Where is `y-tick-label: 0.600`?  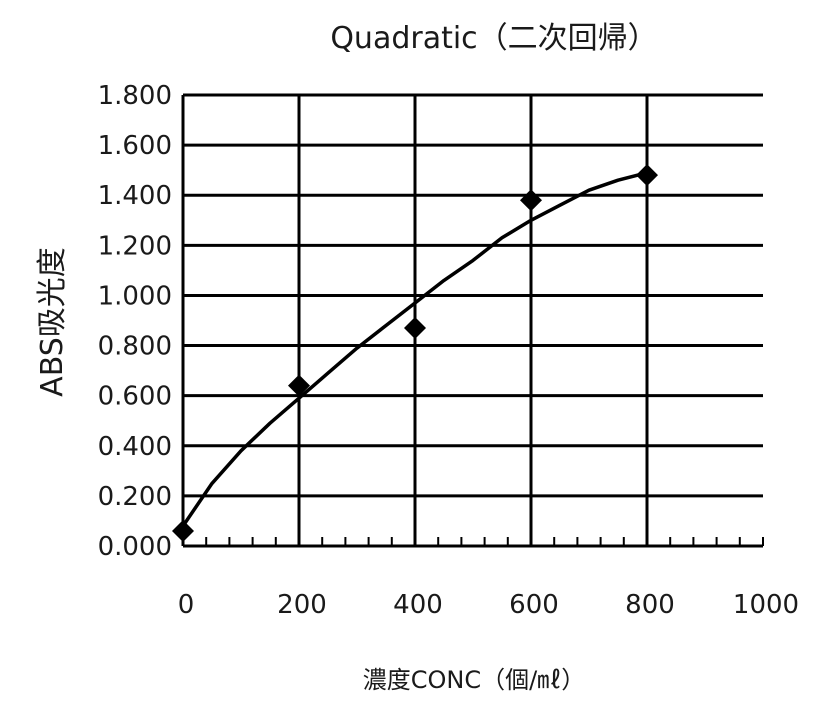 y-tick-label: 0.600 is located at coordinates (135, 397).